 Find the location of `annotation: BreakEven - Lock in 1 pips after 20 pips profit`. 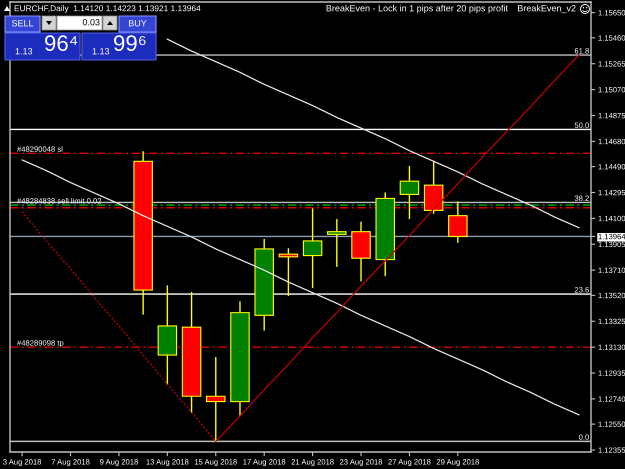

annotation: BreakEven - Lock in 1 pips after 20 pips profit is located at coordinates (417, 9).